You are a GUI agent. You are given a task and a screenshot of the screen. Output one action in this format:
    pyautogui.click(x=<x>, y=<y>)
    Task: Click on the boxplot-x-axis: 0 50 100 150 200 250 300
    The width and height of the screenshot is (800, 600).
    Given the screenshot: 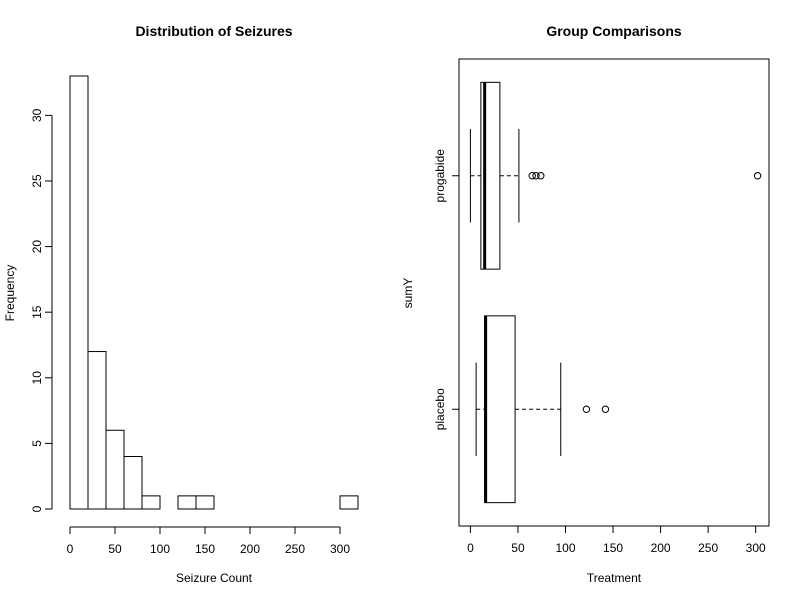 What is the action you would take?
    pyautogui.click(x=616, y=540)
    